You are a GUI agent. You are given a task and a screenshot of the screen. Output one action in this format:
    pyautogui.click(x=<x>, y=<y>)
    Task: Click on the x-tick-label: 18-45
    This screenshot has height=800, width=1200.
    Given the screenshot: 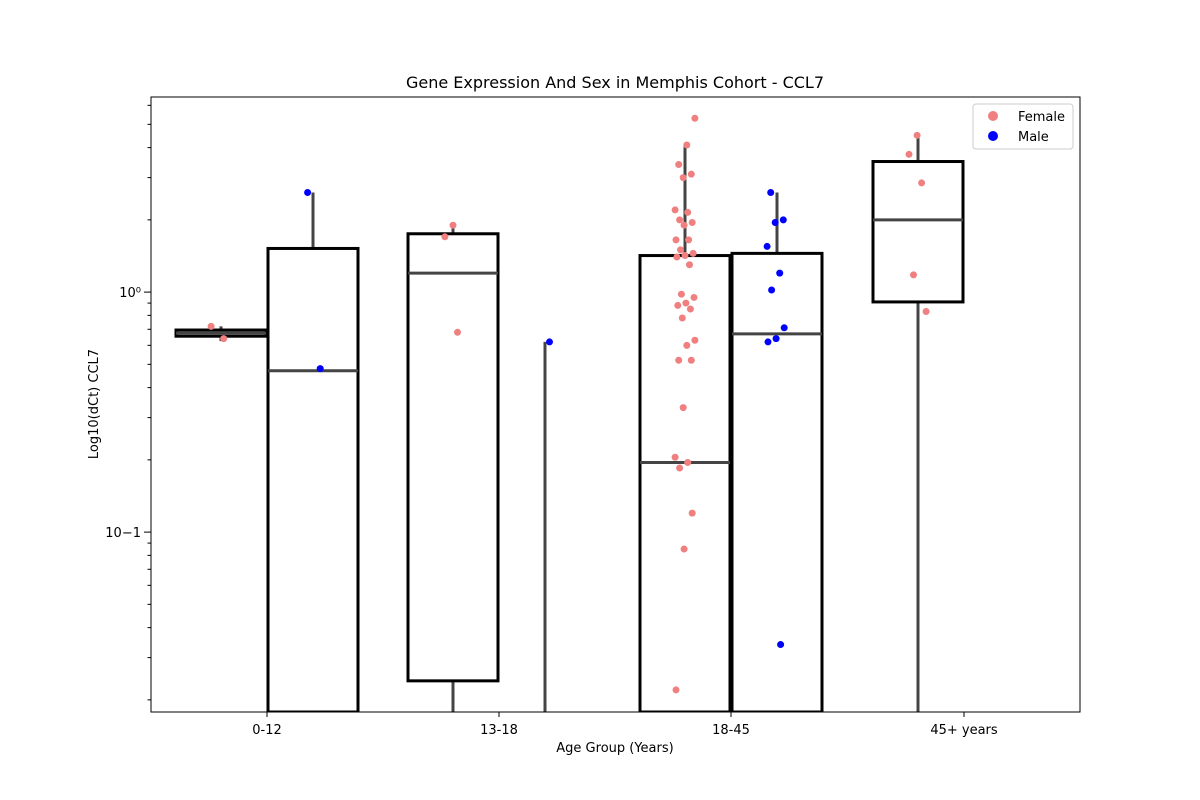 What is the action you would take?
    pyautogui.click(x=731, y=730)
    